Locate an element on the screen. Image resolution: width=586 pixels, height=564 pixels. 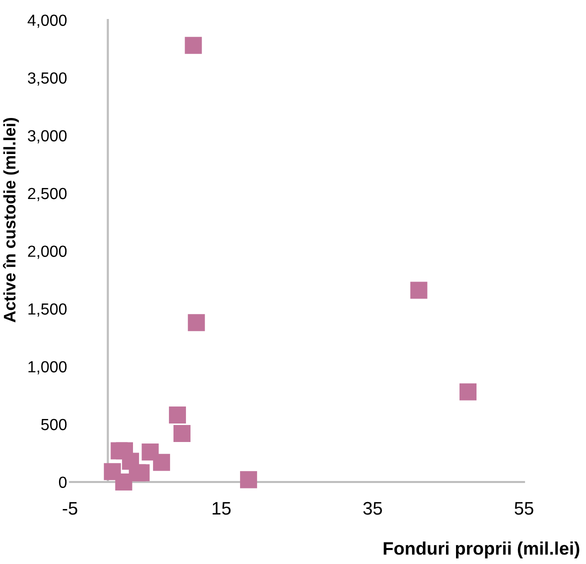
y-axis-title: Active în custodie (mil.lei) is located at coordinates (10, 220).